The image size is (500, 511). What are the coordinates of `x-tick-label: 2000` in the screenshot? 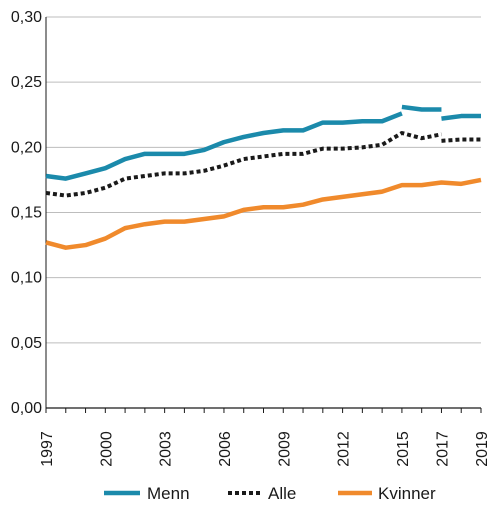 It's located at (106, 449).